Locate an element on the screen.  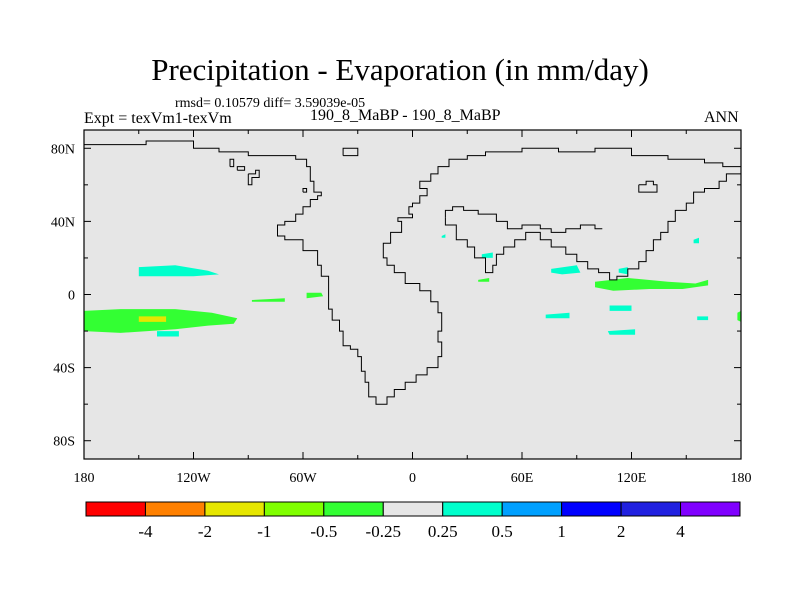
colorbar-label-5: 0.25 is located at coordinates (443, 531).